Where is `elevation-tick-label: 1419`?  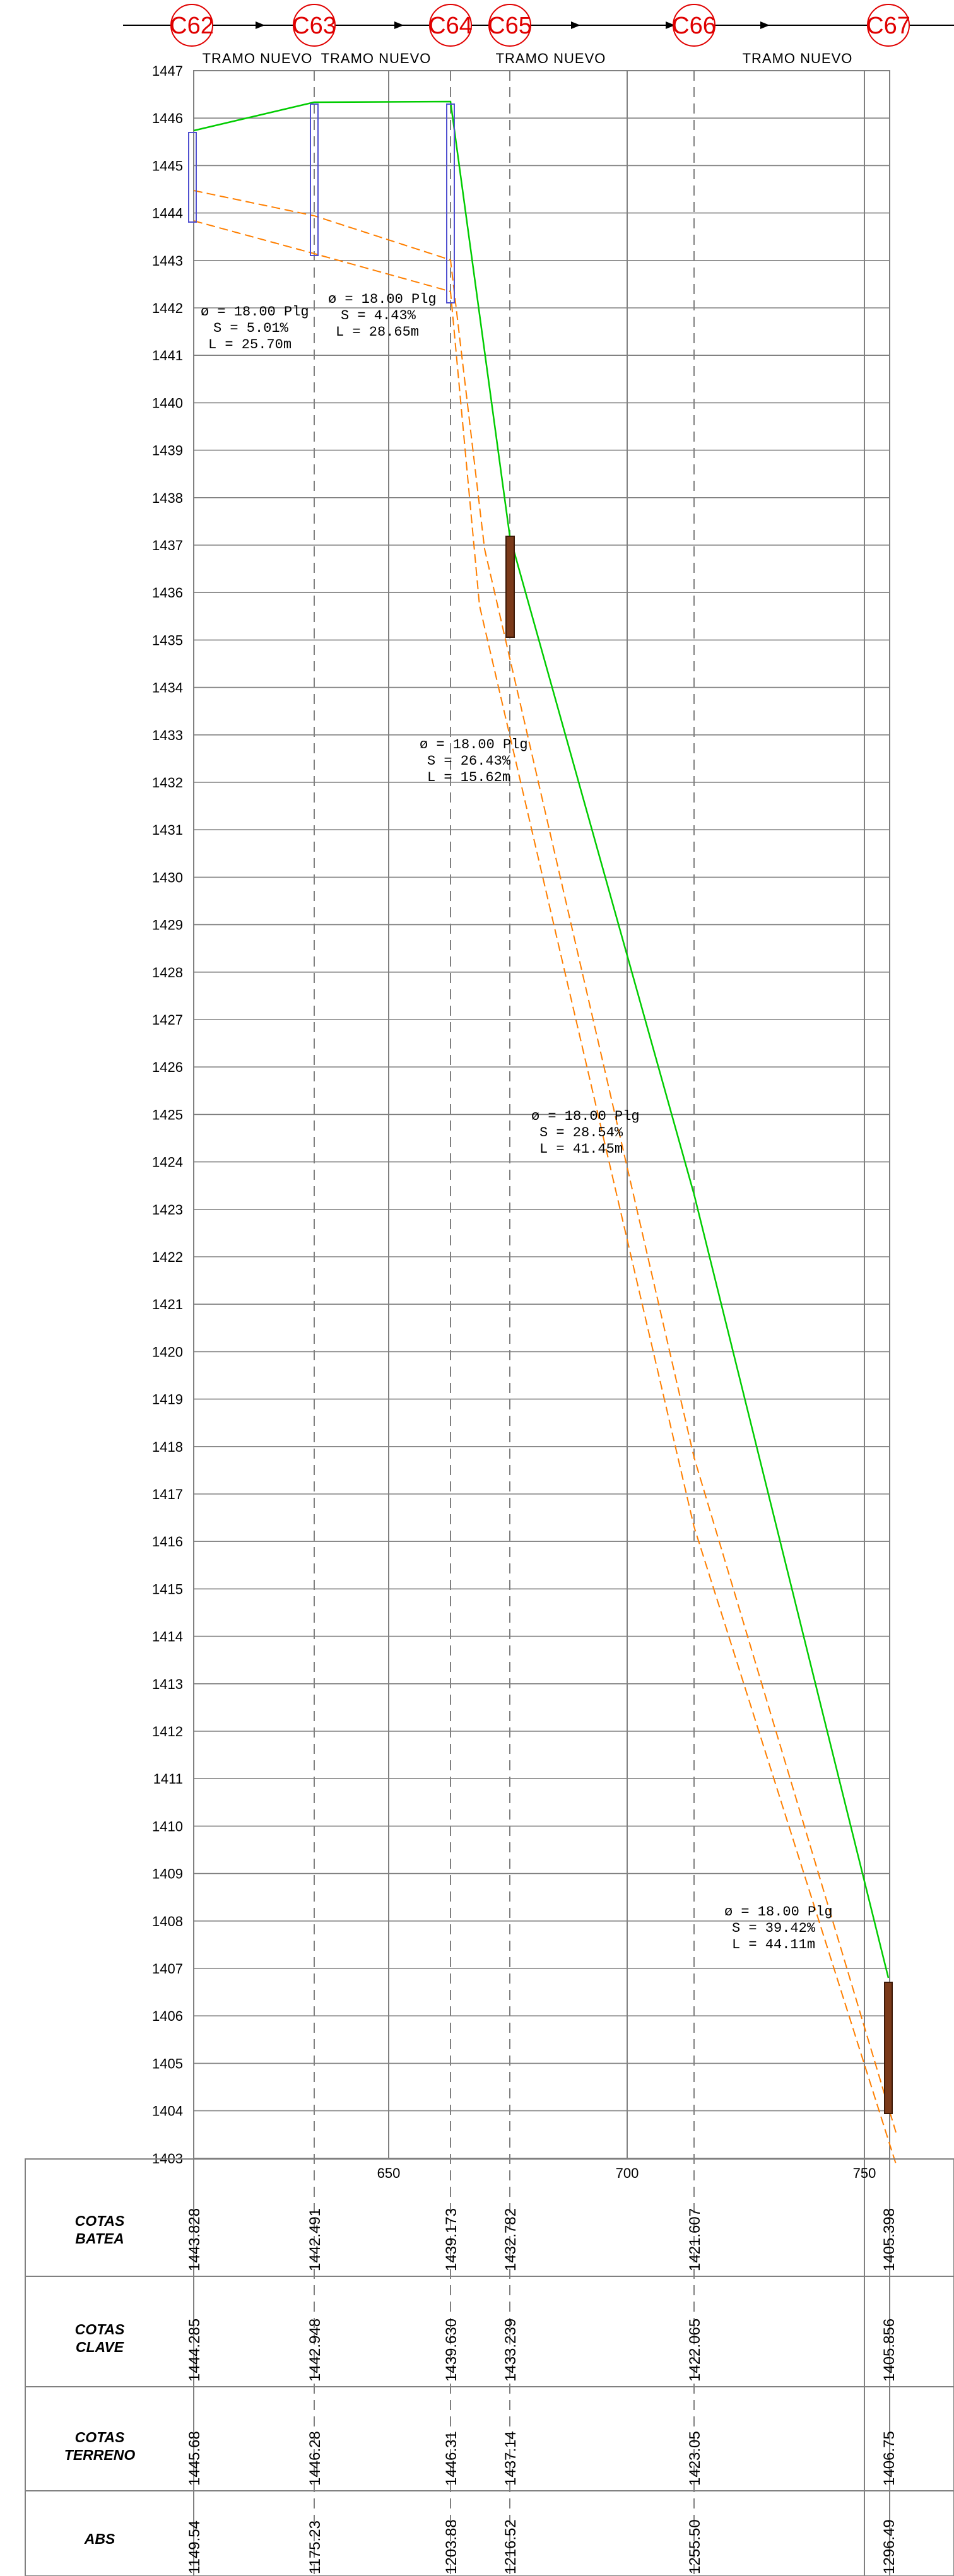 elevation-tick-label: 1419 is located at coordinates (167, 1400).